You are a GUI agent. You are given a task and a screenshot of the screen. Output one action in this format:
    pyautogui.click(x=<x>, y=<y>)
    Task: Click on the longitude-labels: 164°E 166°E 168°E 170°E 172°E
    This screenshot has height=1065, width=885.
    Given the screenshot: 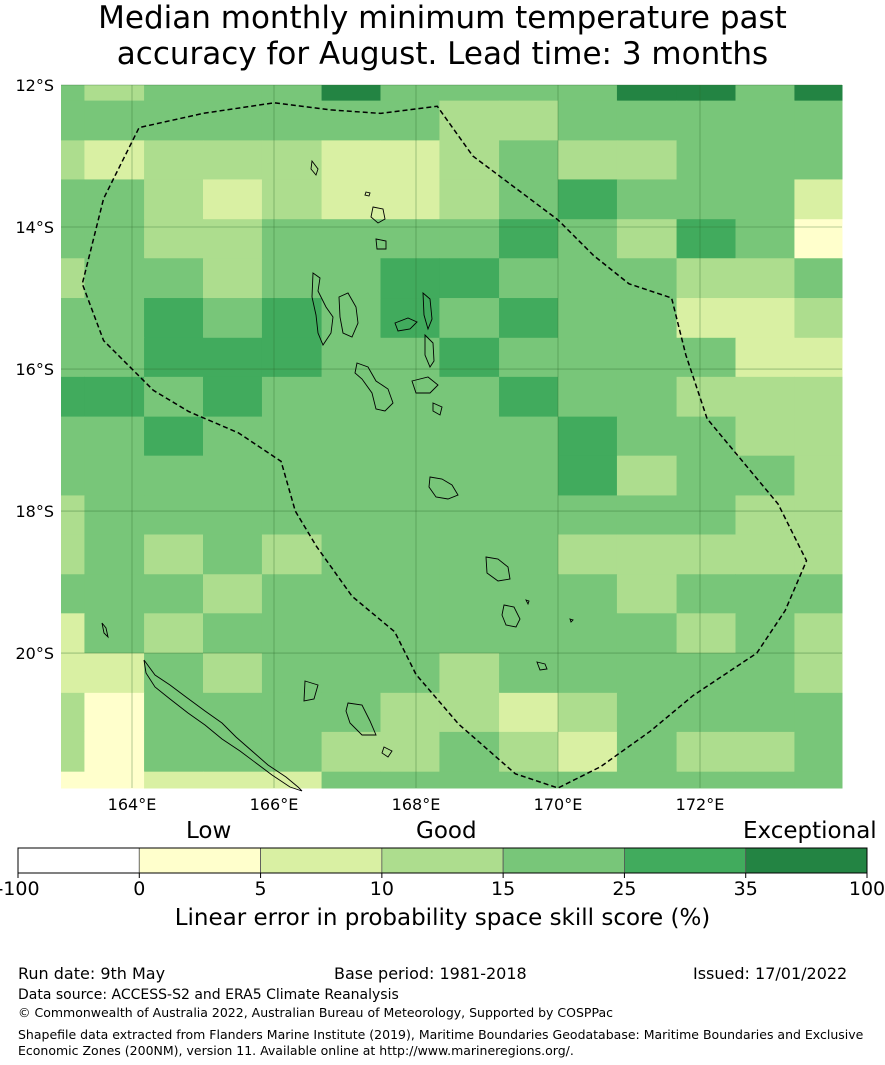 What is the action you would take?
    pyautogui.click(x=416, y=804)
    